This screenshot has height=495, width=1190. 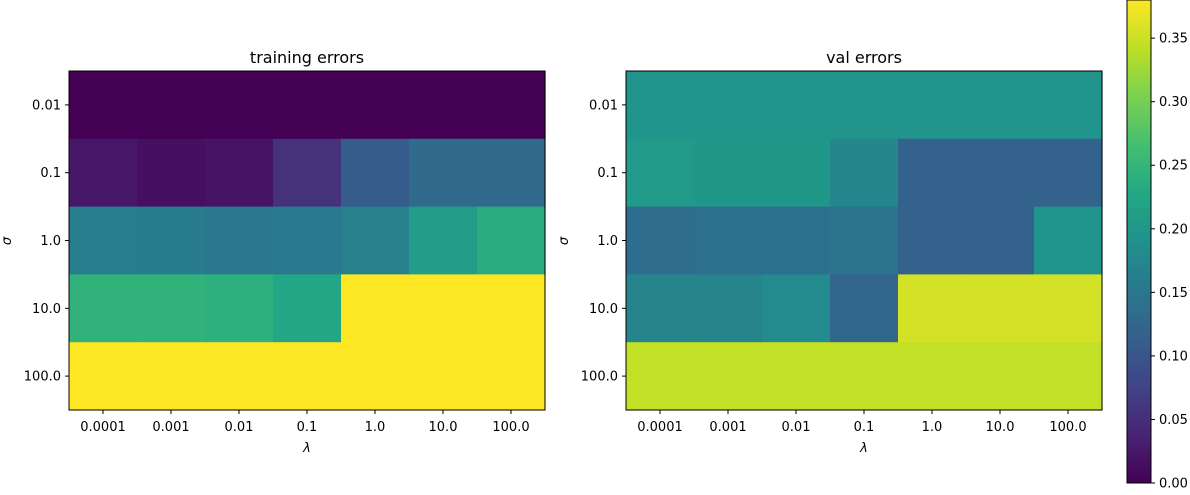 I want to click on colorbar-tick-label: 0.00, so click(x=1173, y=484).